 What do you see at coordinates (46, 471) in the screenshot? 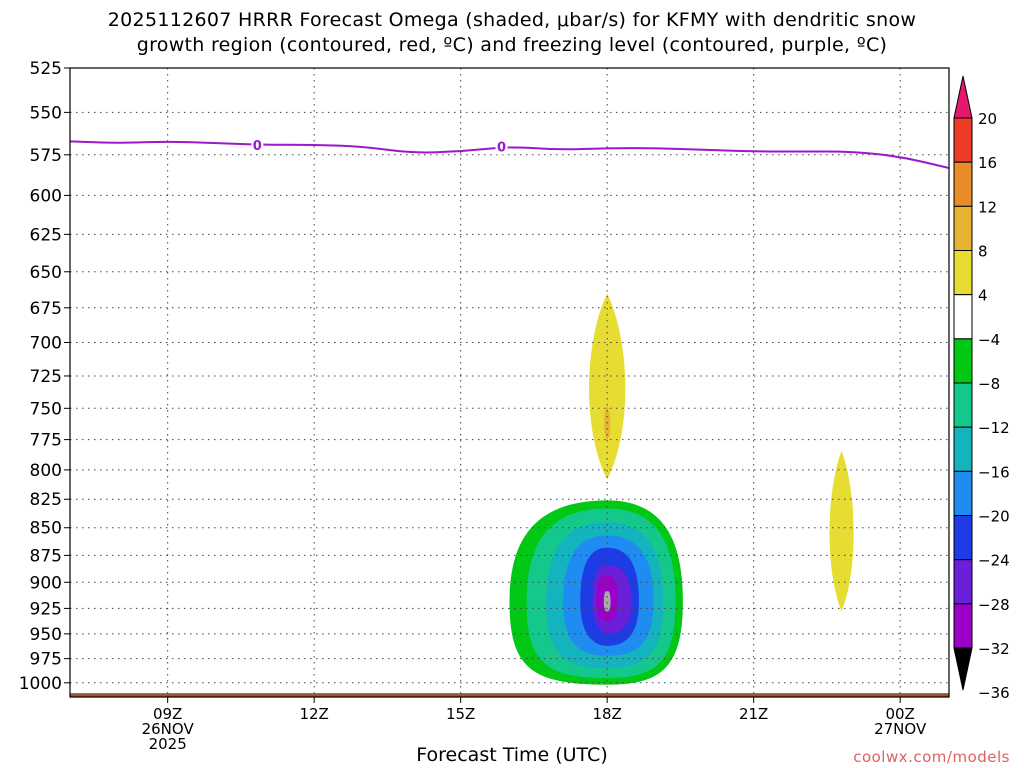
I see `y-tick-label-800: 800` at bounding box center [46, 471].